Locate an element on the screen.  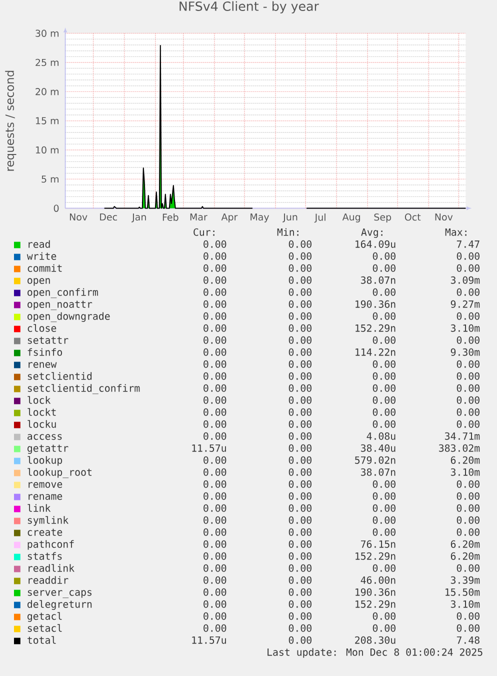
x-tick-label: Jun is located at coordinates (290, 217).